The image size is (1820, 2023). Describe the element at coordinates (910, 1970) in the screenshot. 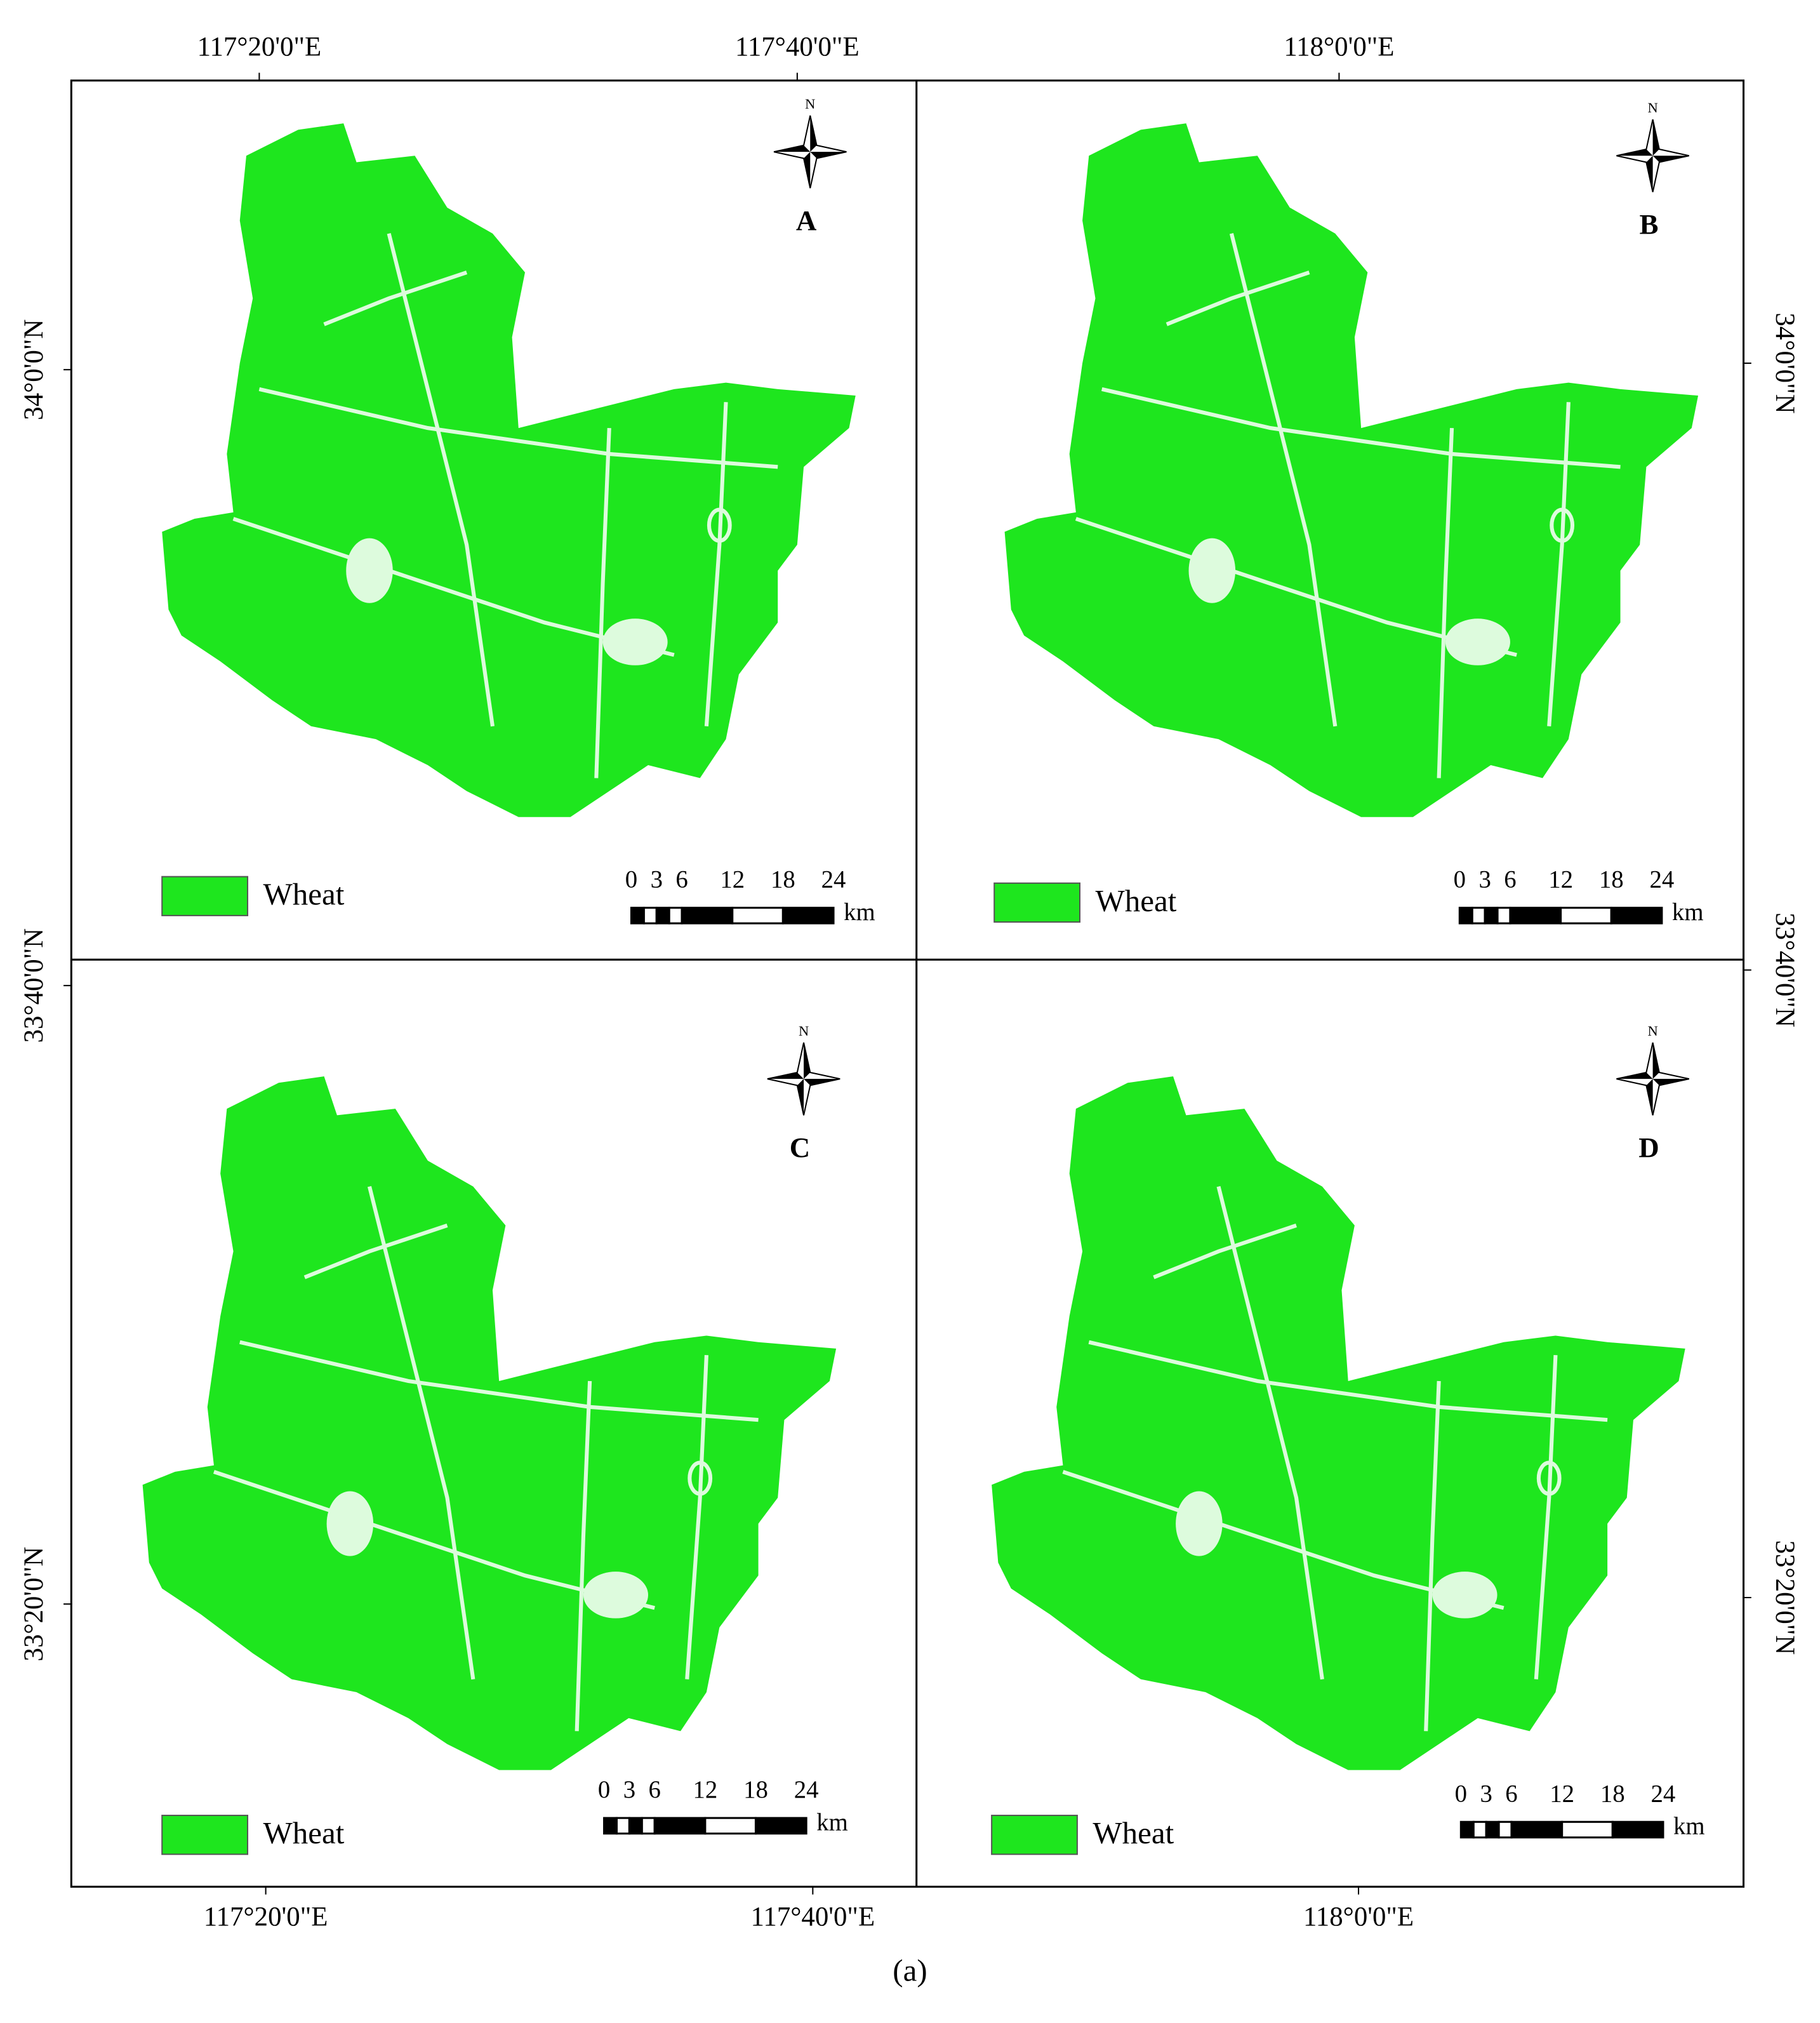

I see `caption: (a)` at that location.